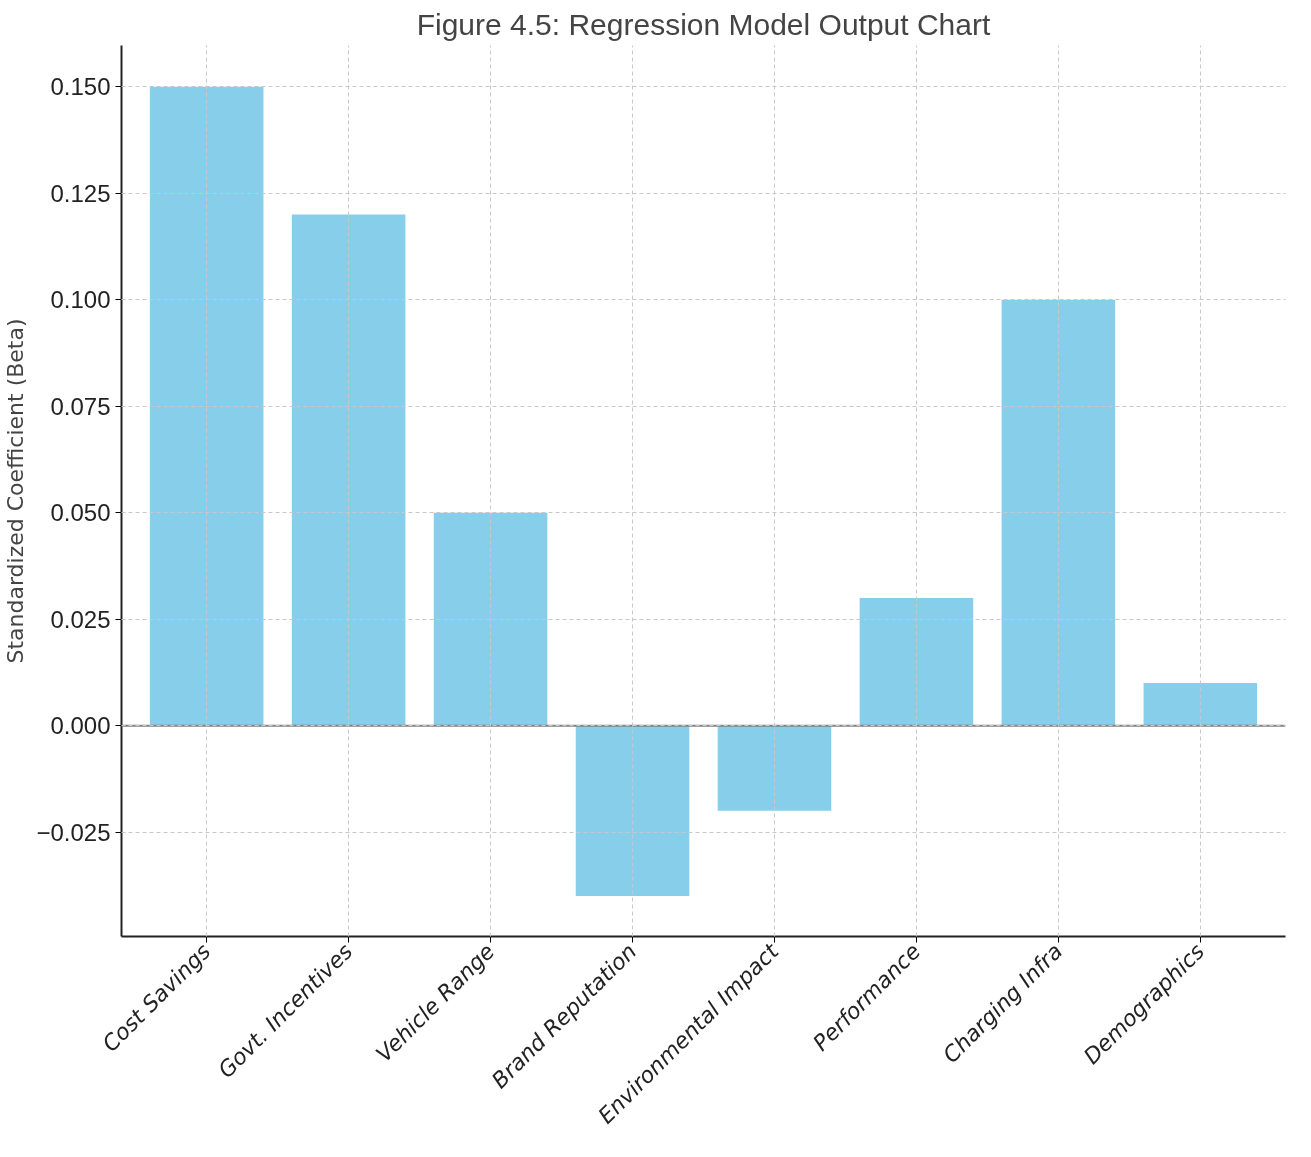 The image size is (1311, 1157). What do you see at coordinates (80, 193) in the screenshot?
I see `y-tick-label: 0.125` at bounding box center [80, 193].